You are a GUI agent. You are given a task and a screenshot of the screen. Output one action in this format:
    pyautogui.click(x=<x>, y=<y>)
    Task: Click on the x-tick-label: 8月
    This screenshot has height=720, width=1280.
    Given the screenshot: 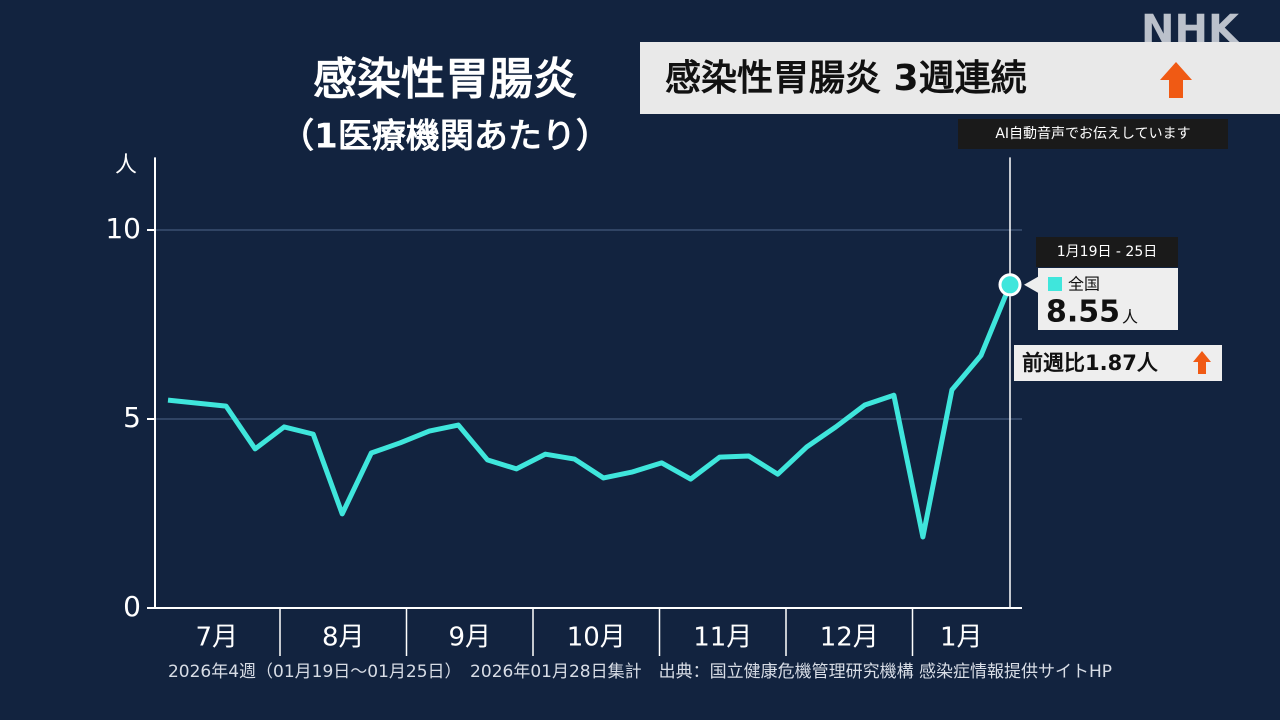 What is the action you would take?
    pyautogui.click(x=343, y=638)
    